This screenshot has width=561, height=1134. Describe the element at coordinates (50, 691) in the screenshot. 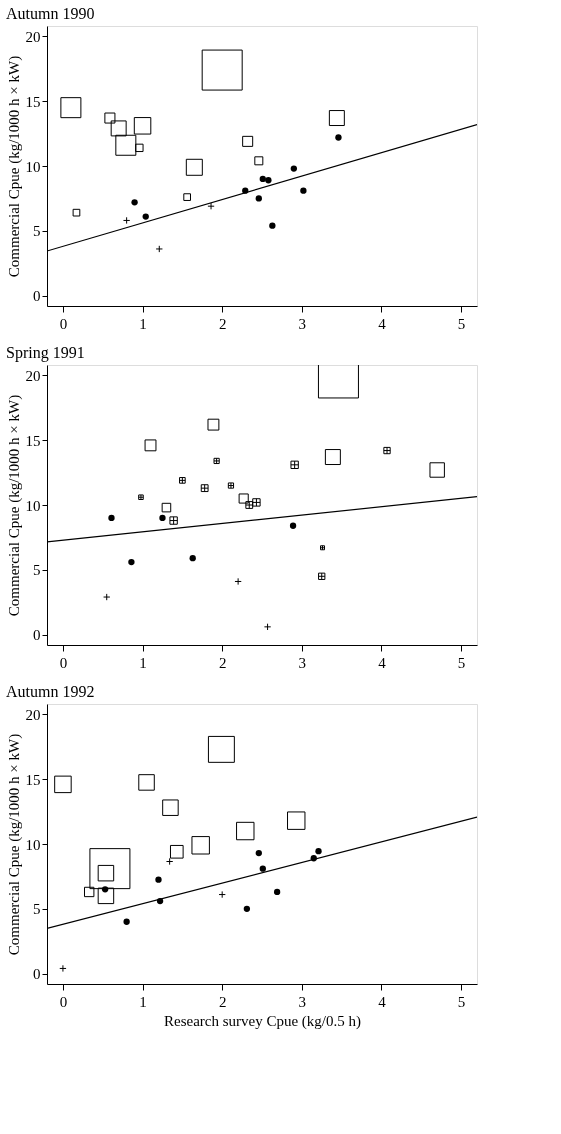

I see `chart-title: Autumn 1992` at that location.